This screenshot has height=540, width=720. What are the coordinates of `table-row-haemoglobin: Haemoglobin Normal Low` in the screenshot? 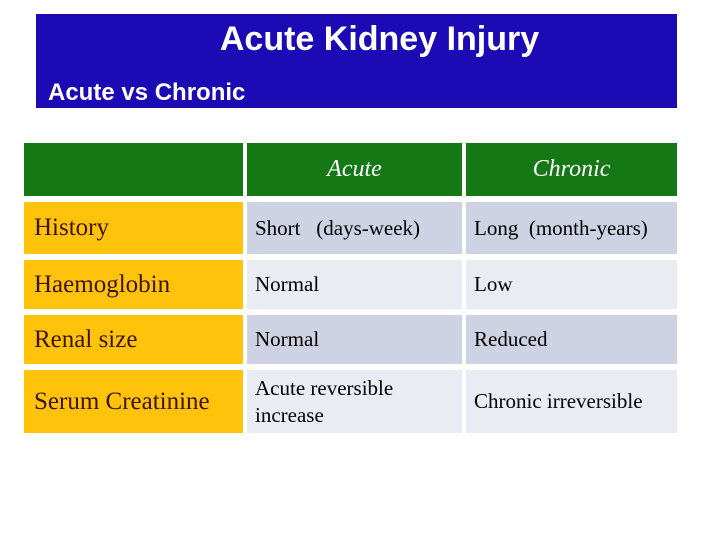 It's located at (350, 284).